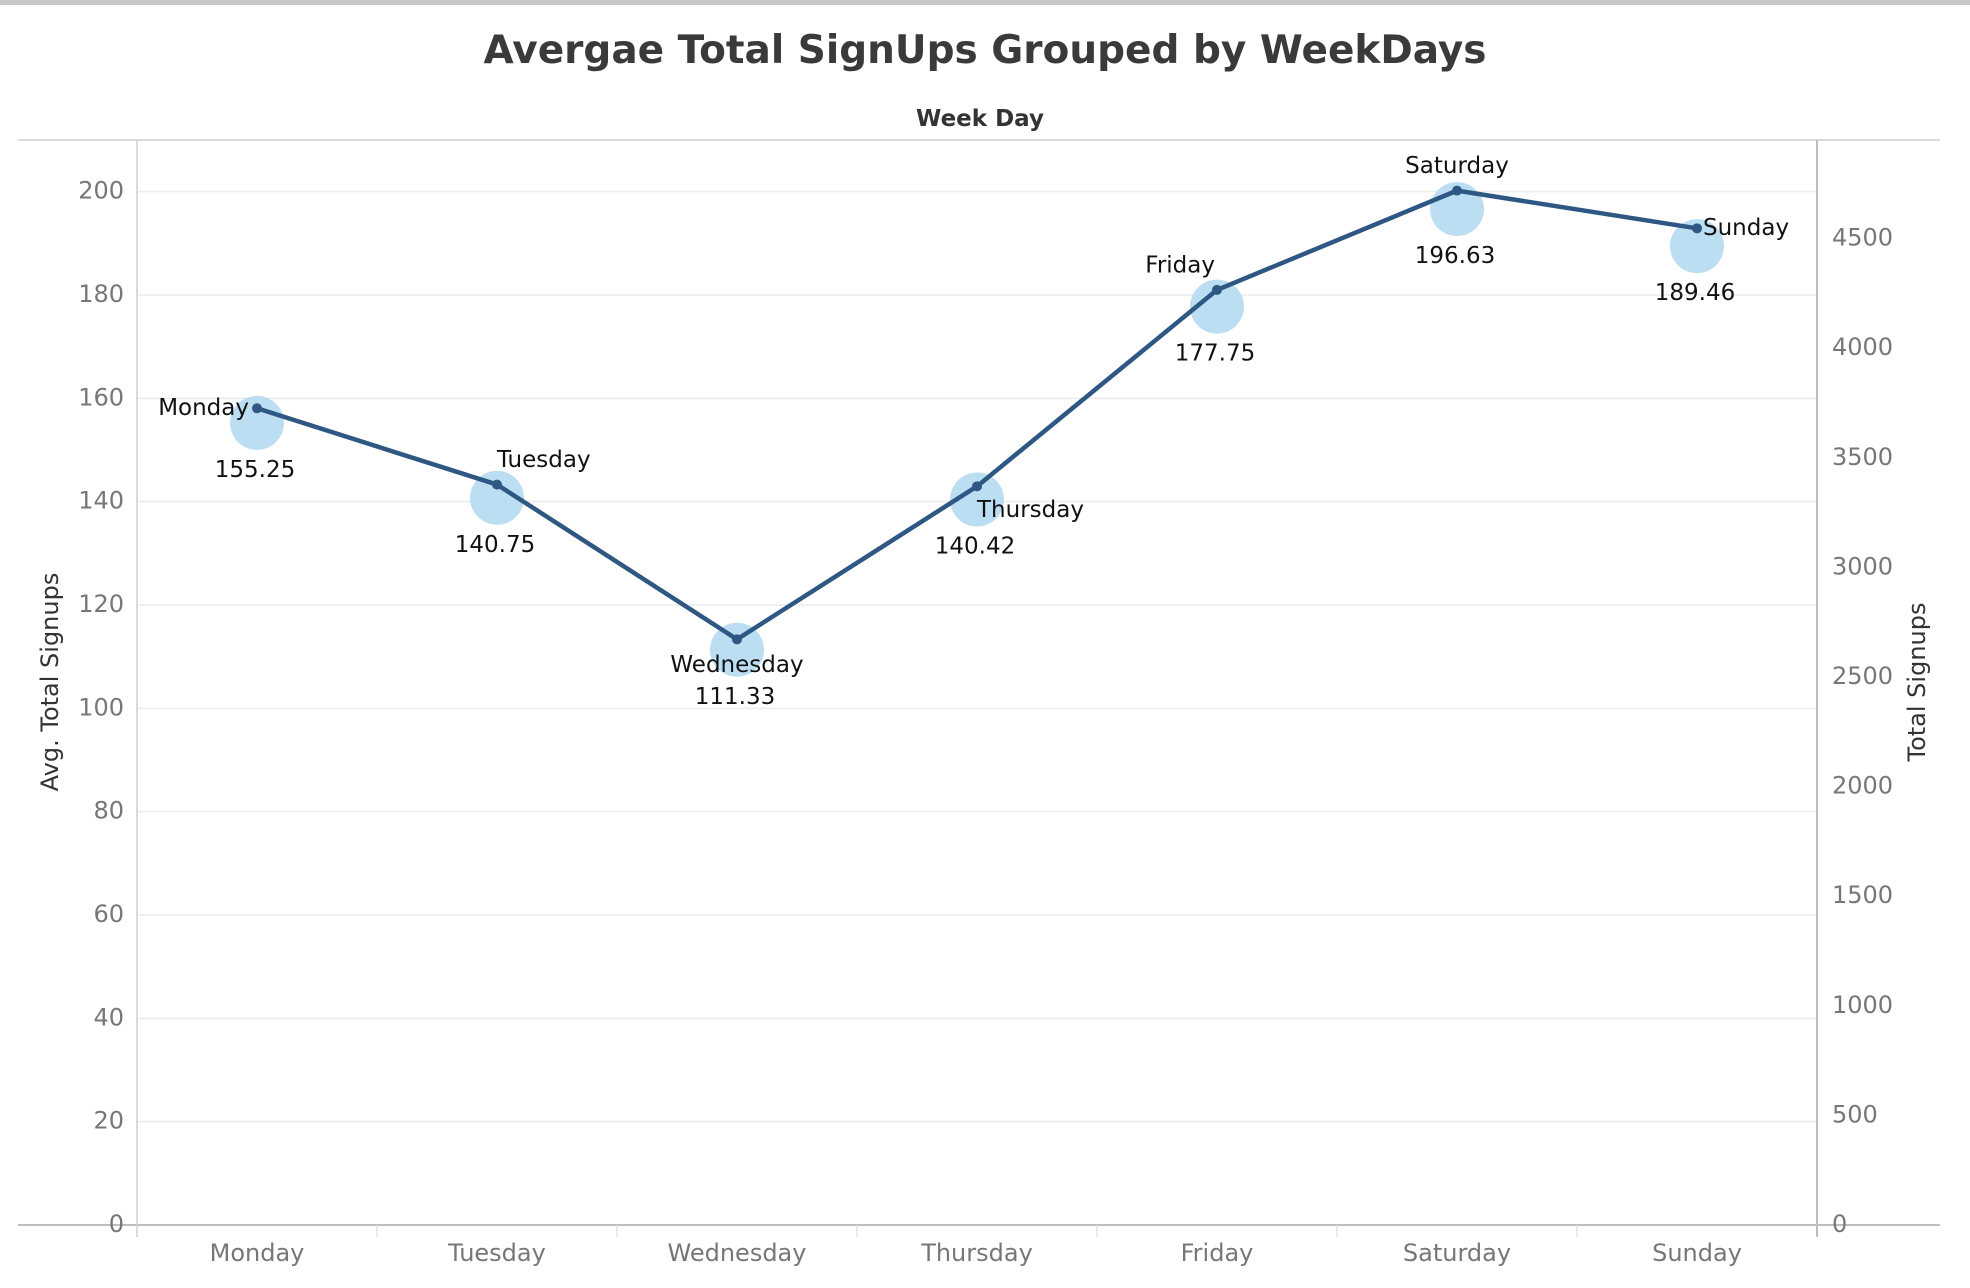  I want to click on avg-signups-value-label: 140.75, so click(495, 545).